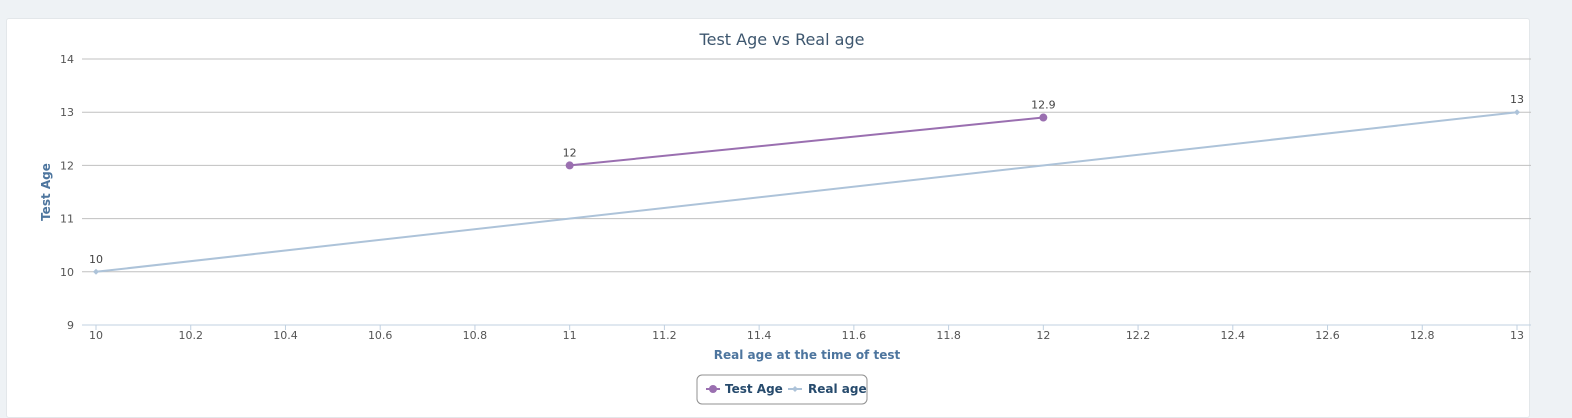 The width and height of the screenshot is (1572, 418). I want to click on legend-item-test-age: Test Age, so click(744, 389).